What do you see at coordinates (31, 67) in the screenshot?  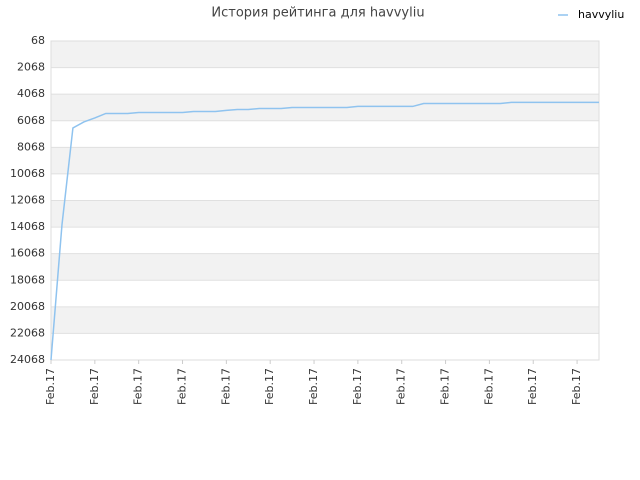 I see `y-tick-label: 2068` at bounding box center [31, 67].